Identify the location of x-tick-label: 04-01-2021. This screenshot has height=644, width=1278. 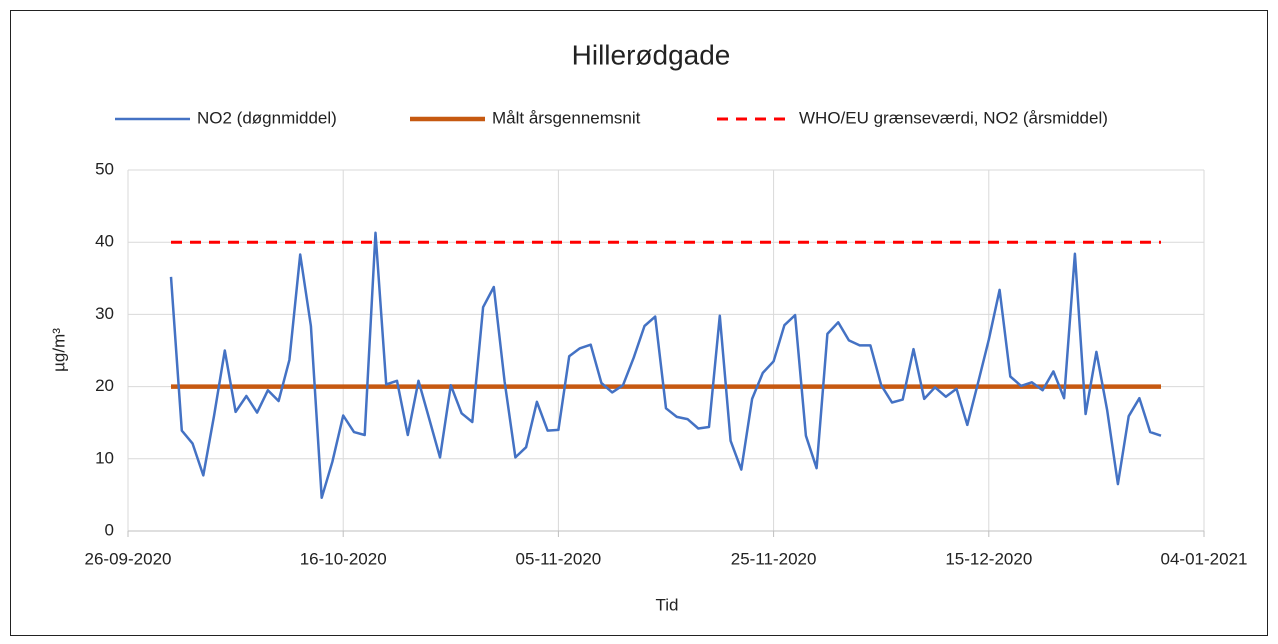
(1204, 558).